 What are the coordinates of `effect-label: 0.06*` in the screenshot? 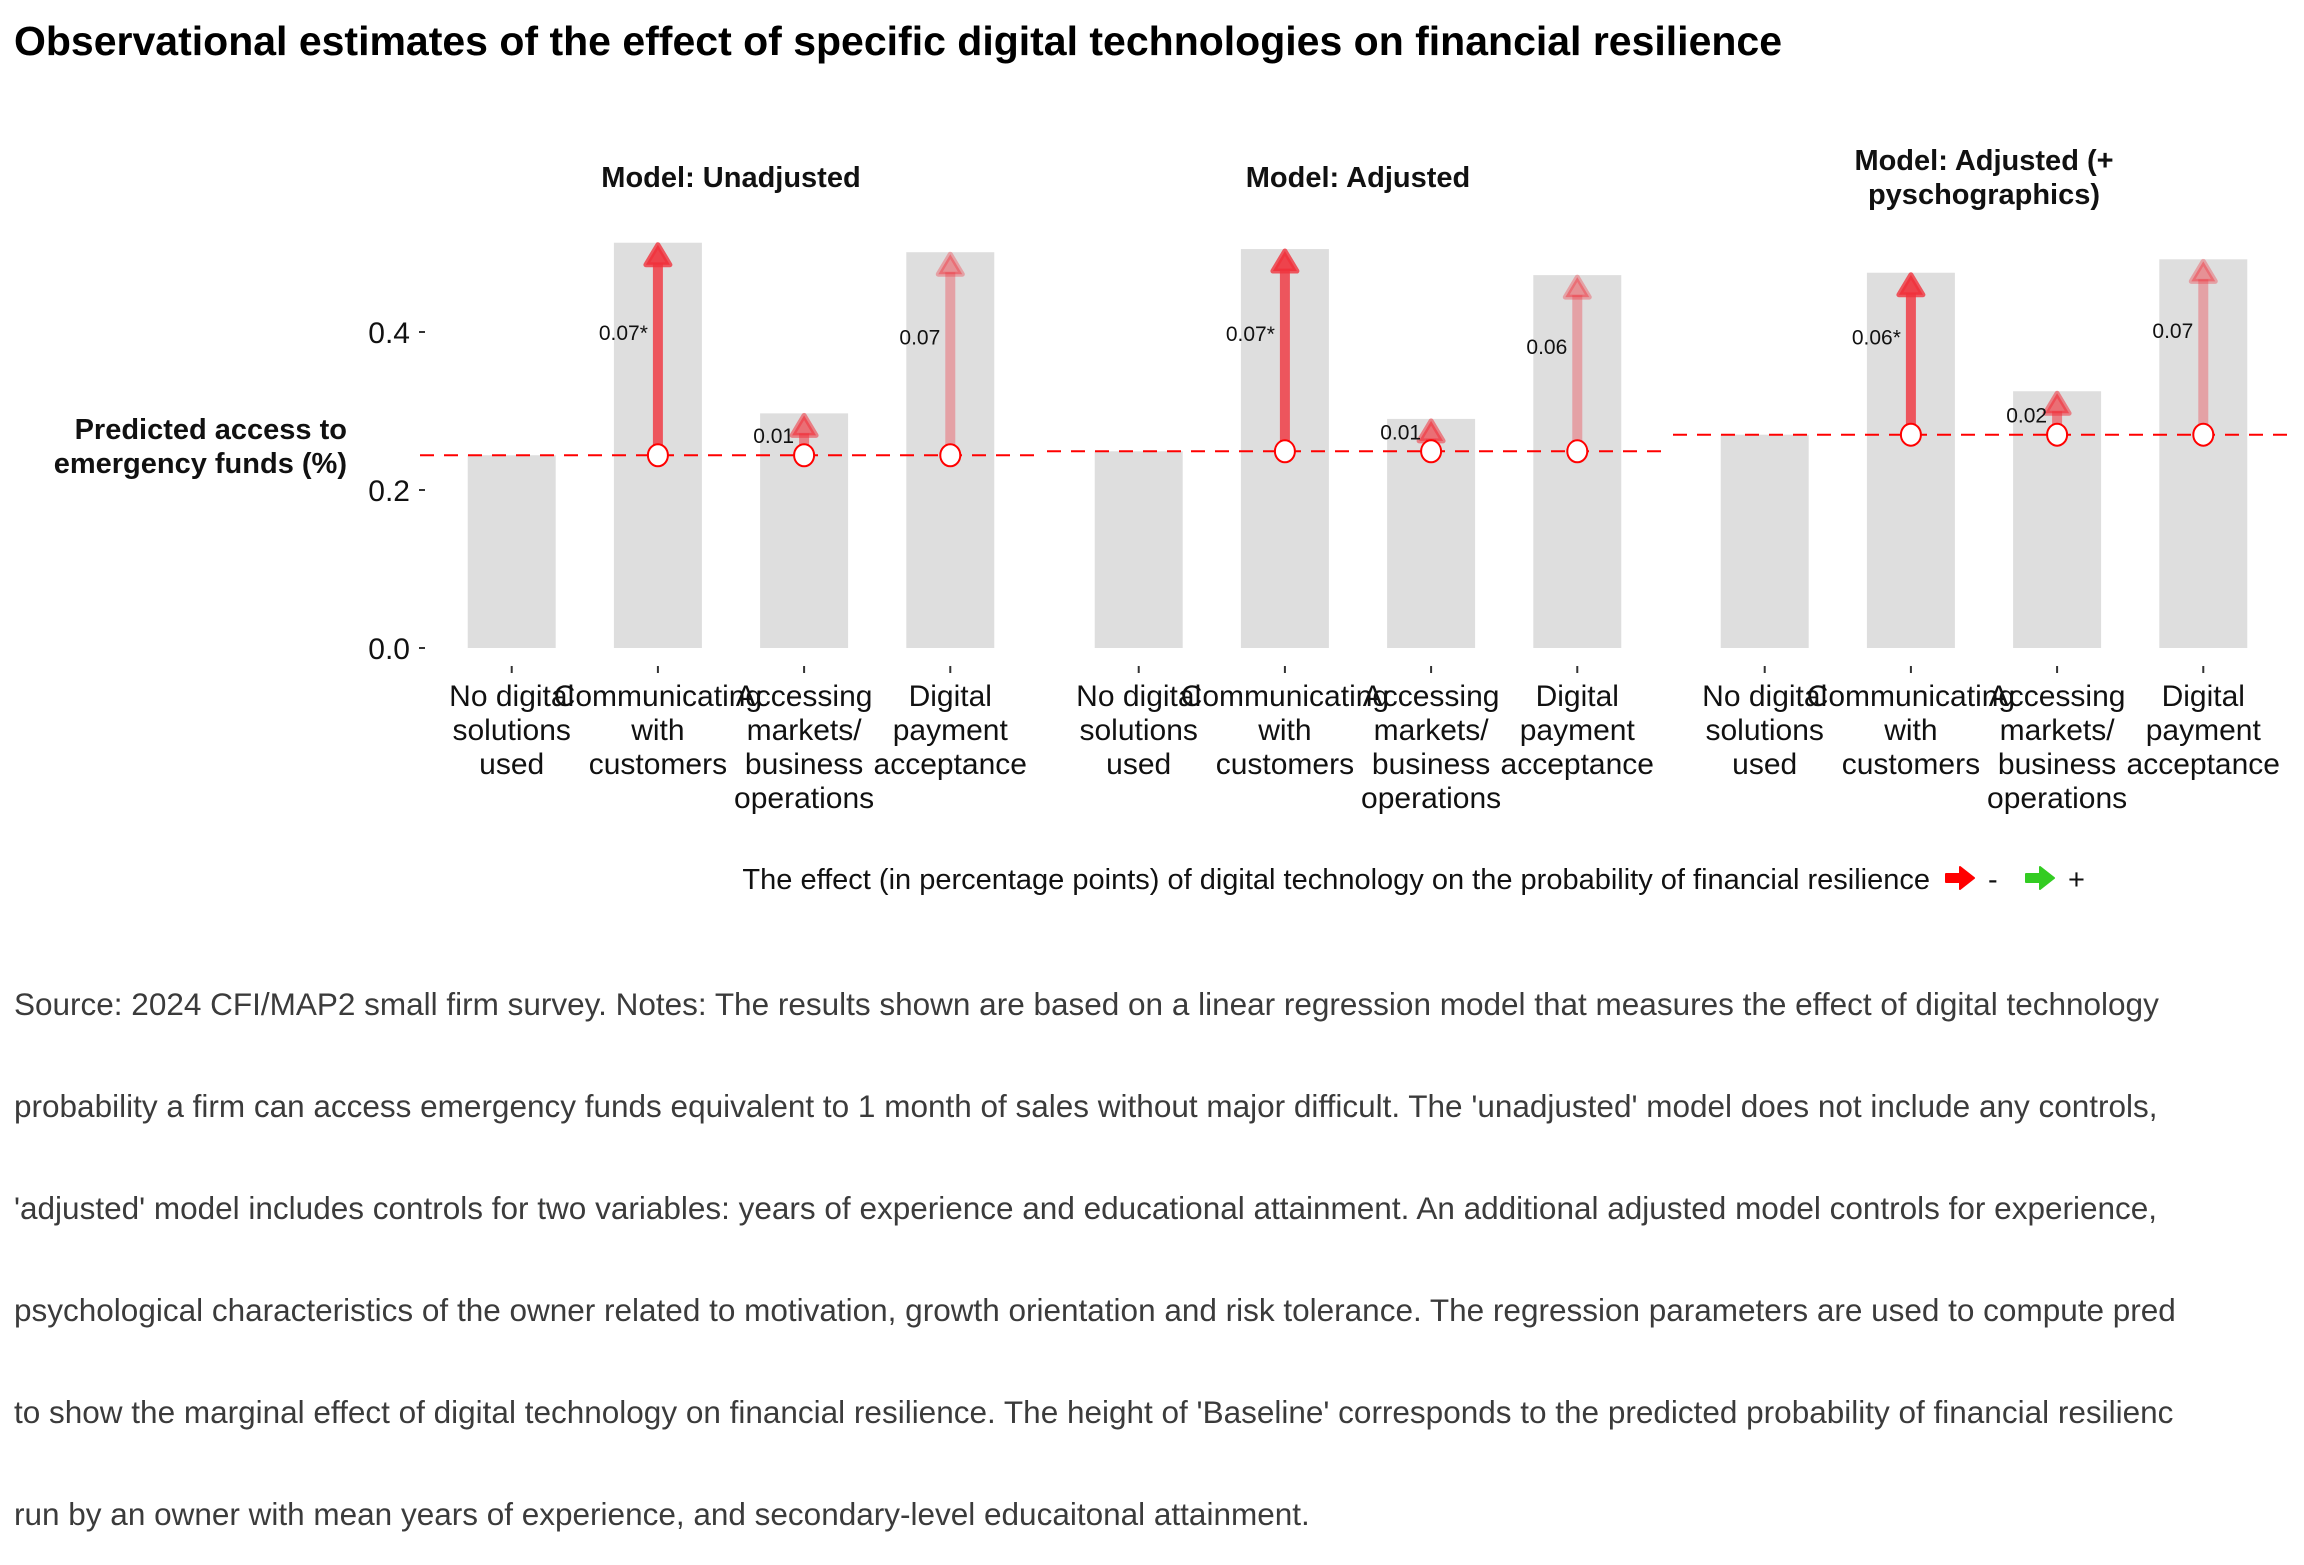 It's located at (1876, 338).